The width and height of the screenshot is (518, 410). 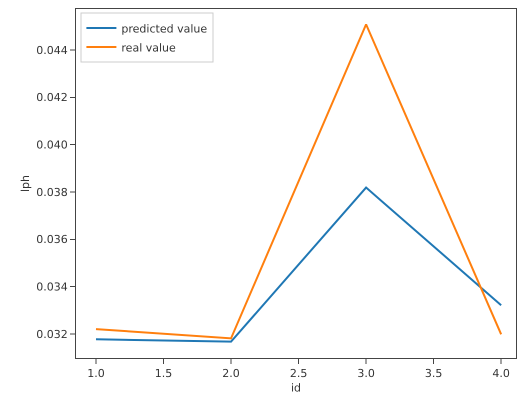 I want to click on y-tick-label: 0.038, so click(x=52, y=192).